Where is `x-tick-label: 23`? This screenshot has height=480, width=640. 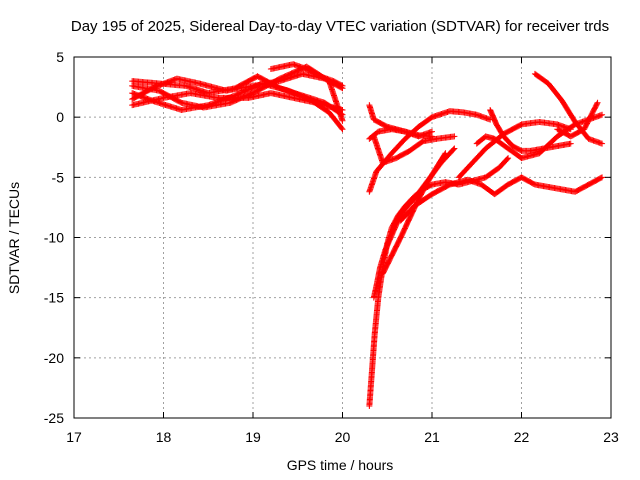
x-tick-label: 23 is located at coordinates (611, 437).